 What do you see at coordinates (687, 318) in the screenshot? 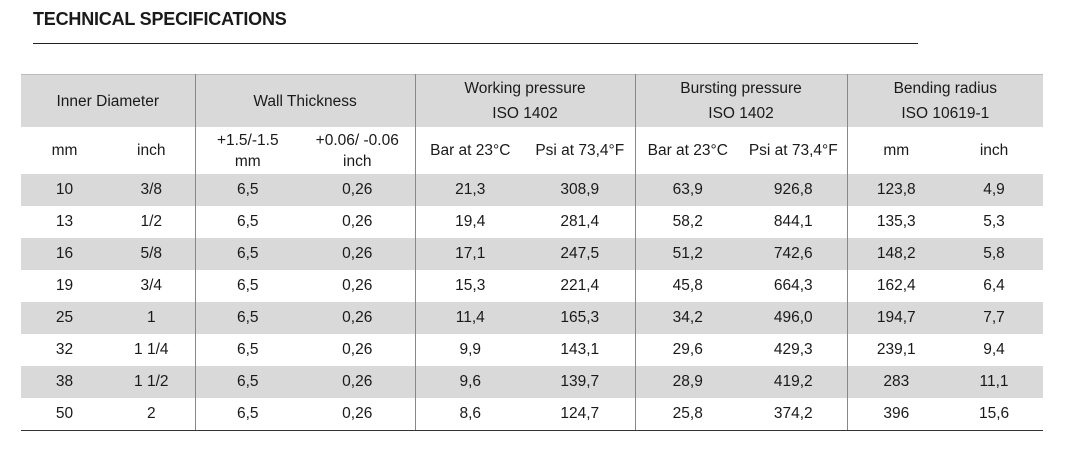
I see `cell-bp-bar: 34,2` at bounding box center [687, 318].